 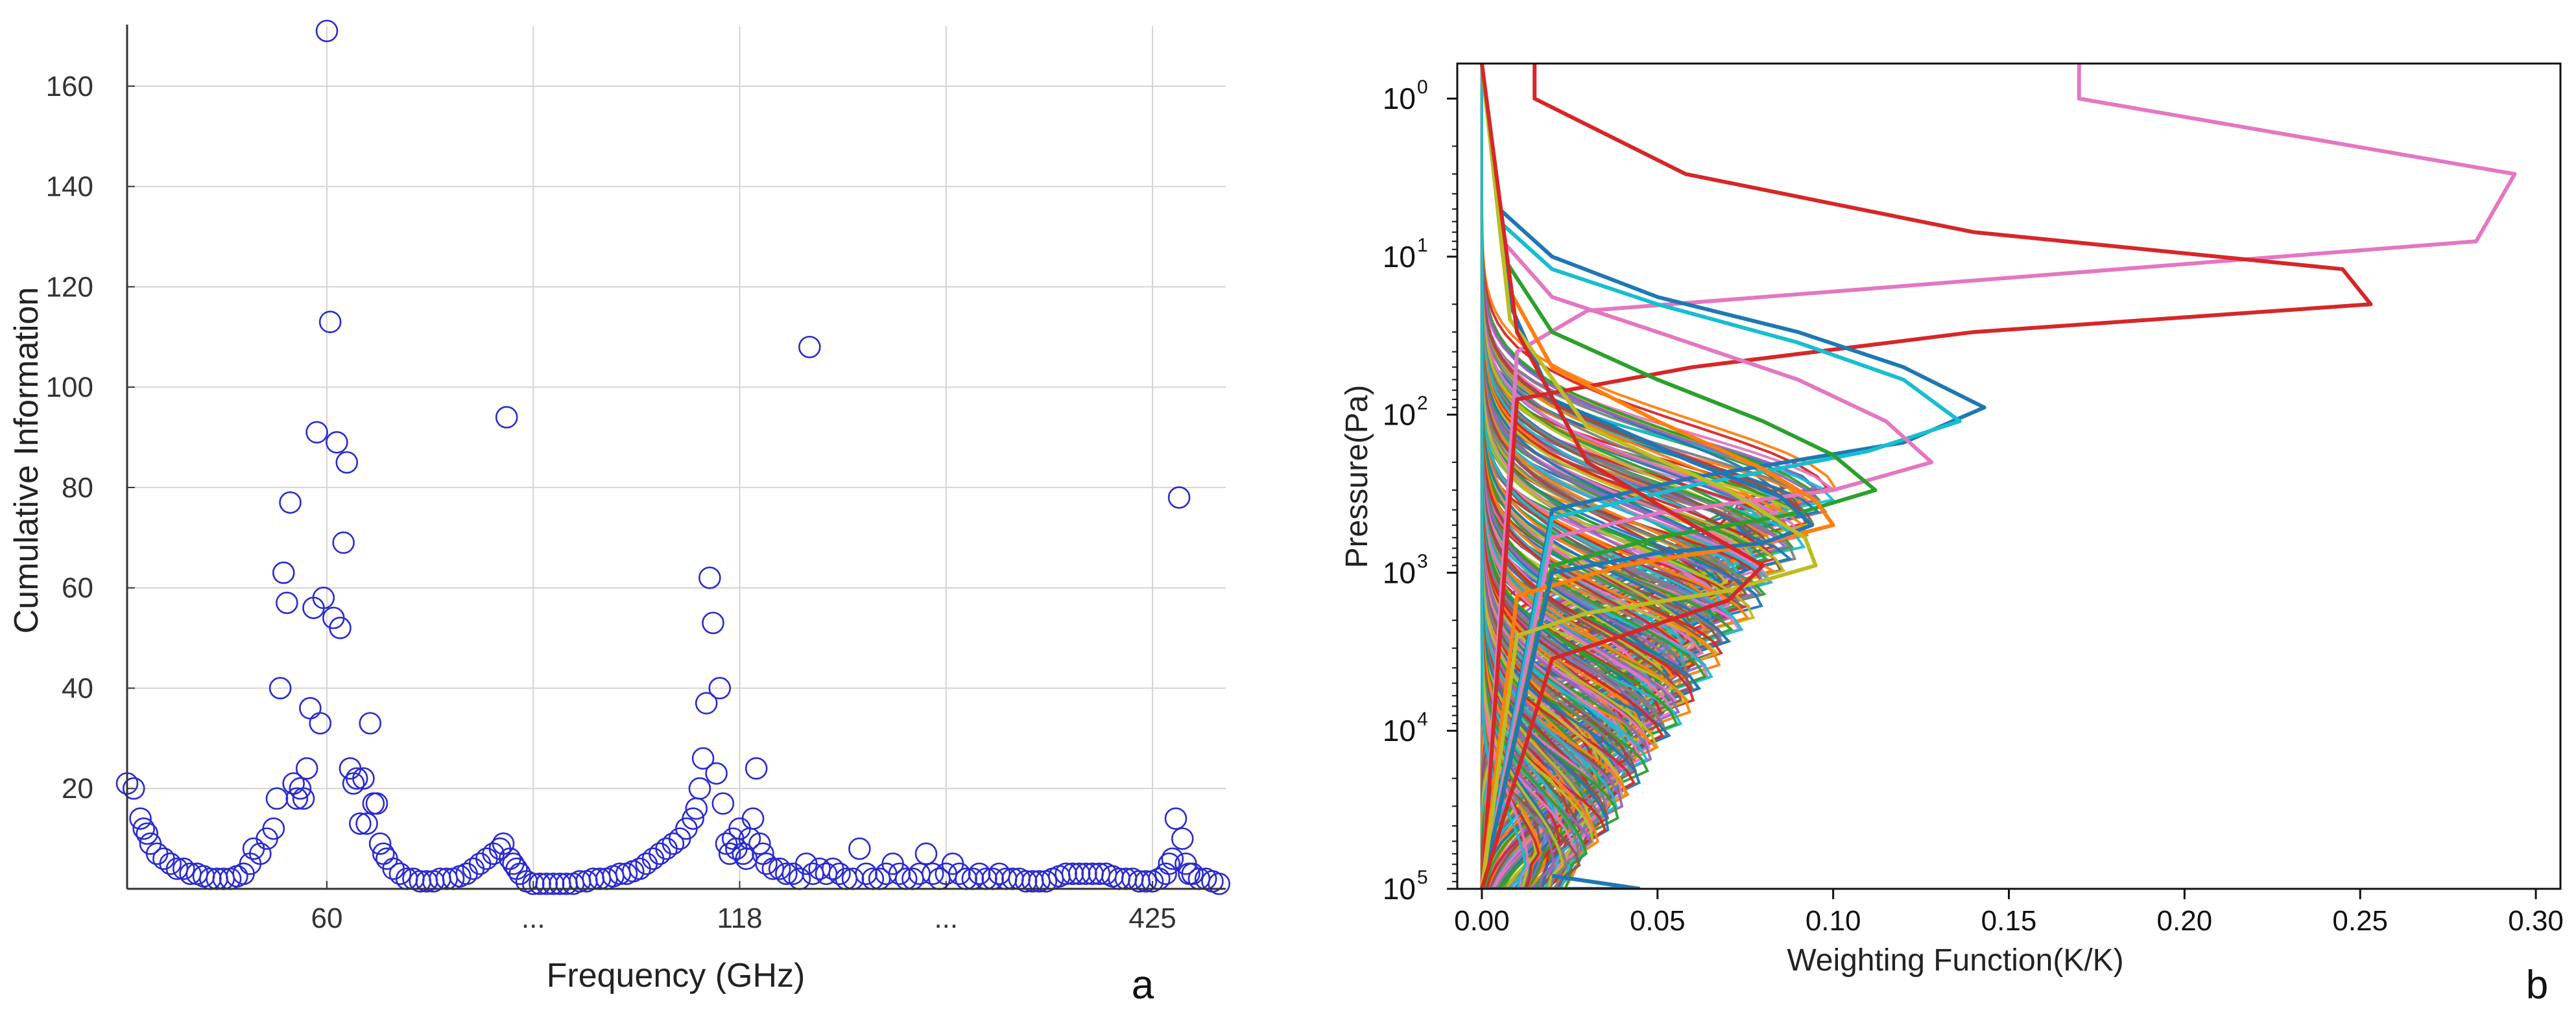 What do you see at coordinates (2185, 921) in the screenshot?
I see `panel-b-x-tick-label-4: 0.20` at bounding box center [2185, 921].